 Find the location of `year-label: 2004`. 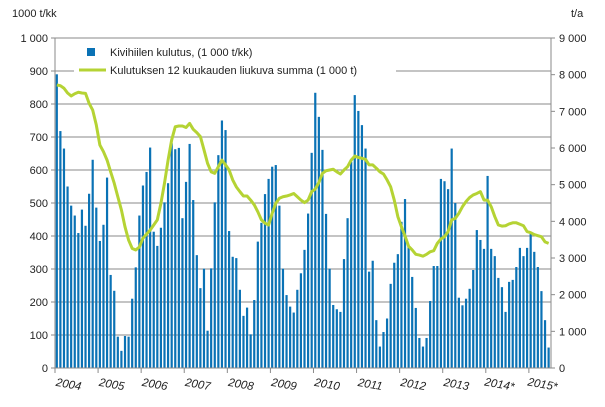

year-label: 2004 is located at coordinates (68, 385).